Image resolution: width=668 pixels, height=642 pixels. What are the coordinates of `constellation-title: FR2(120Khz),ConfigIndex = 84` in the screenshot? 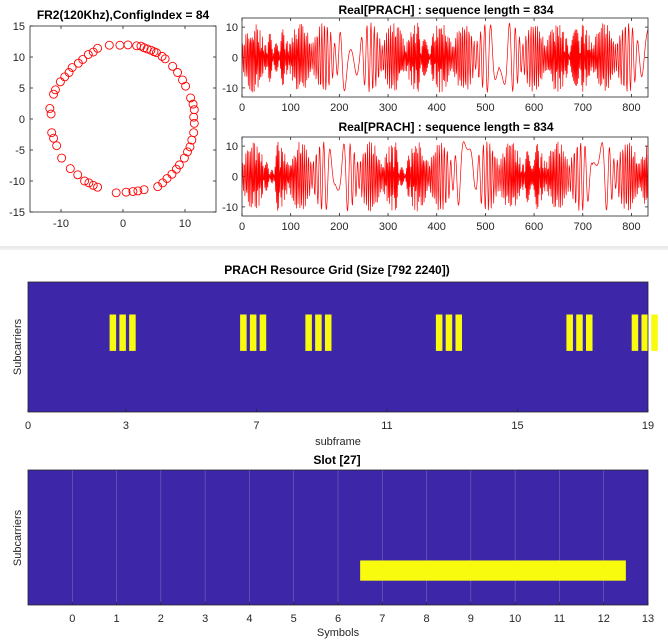 It's located at (123, 15).